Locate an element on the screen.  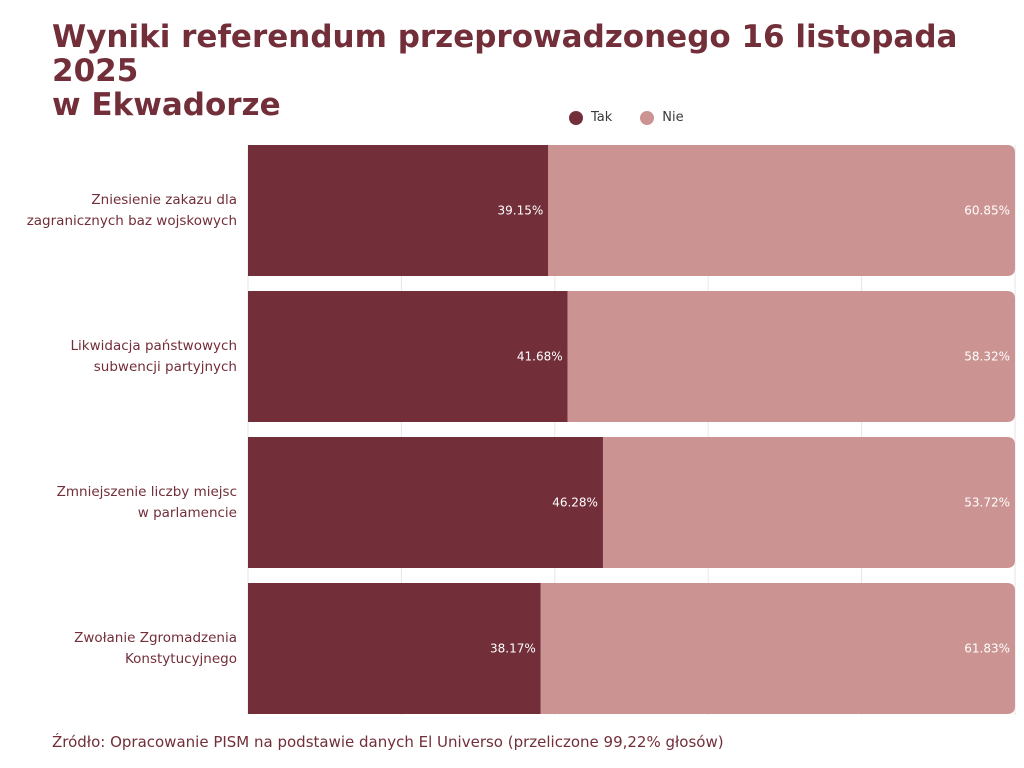
legend-item-tak: Tak is located at coordinates (590, 117).